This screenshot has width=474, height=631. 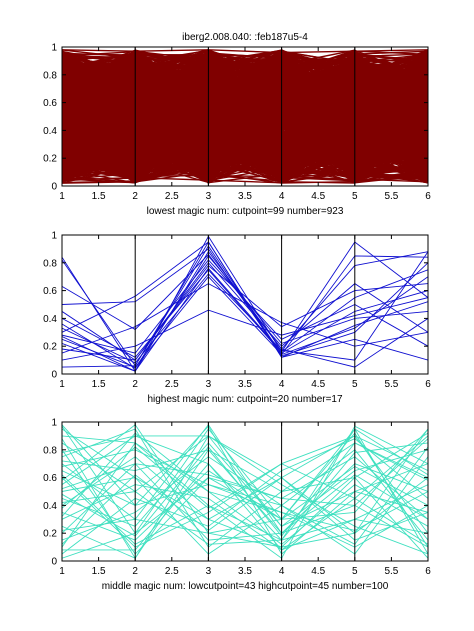 What do you see at coordinates (245, 37) in the screenshot?
I see `figure-title: iberg2.008.040: :feb187u5-4` at bounding box center [245, 37].